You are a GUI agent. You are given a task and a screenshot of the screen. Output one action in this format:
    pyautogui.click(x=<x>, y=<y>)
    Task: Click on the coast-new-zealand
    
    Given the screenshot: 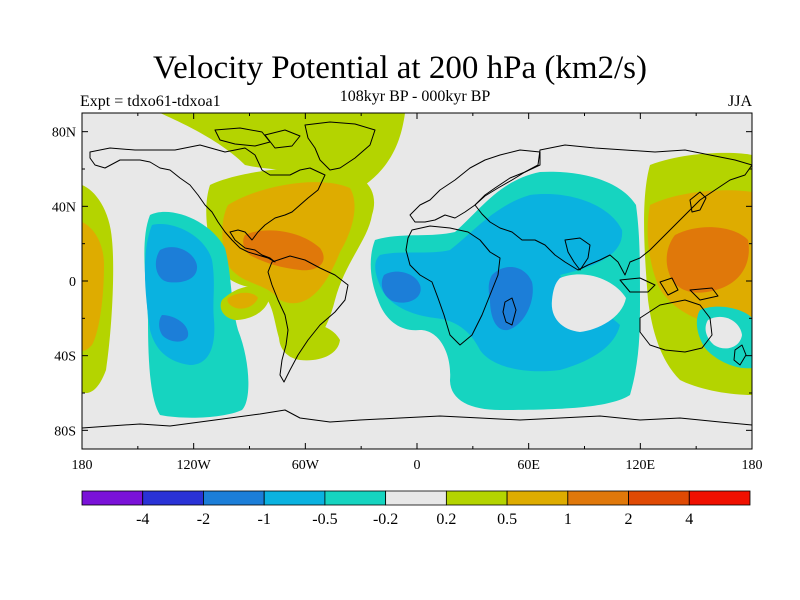 What is the action you would take?
    pyautogui.click(x=740, y=355)
    